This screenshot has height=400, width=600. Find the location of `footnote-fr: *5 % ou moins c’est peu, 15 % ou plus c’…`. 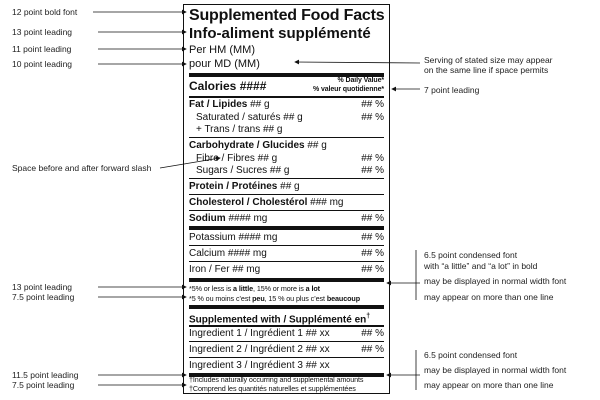

footnote-fr: *5 % ou moins c’est peu, 15 % ou plus c’… is located at coordinates (274, 298).